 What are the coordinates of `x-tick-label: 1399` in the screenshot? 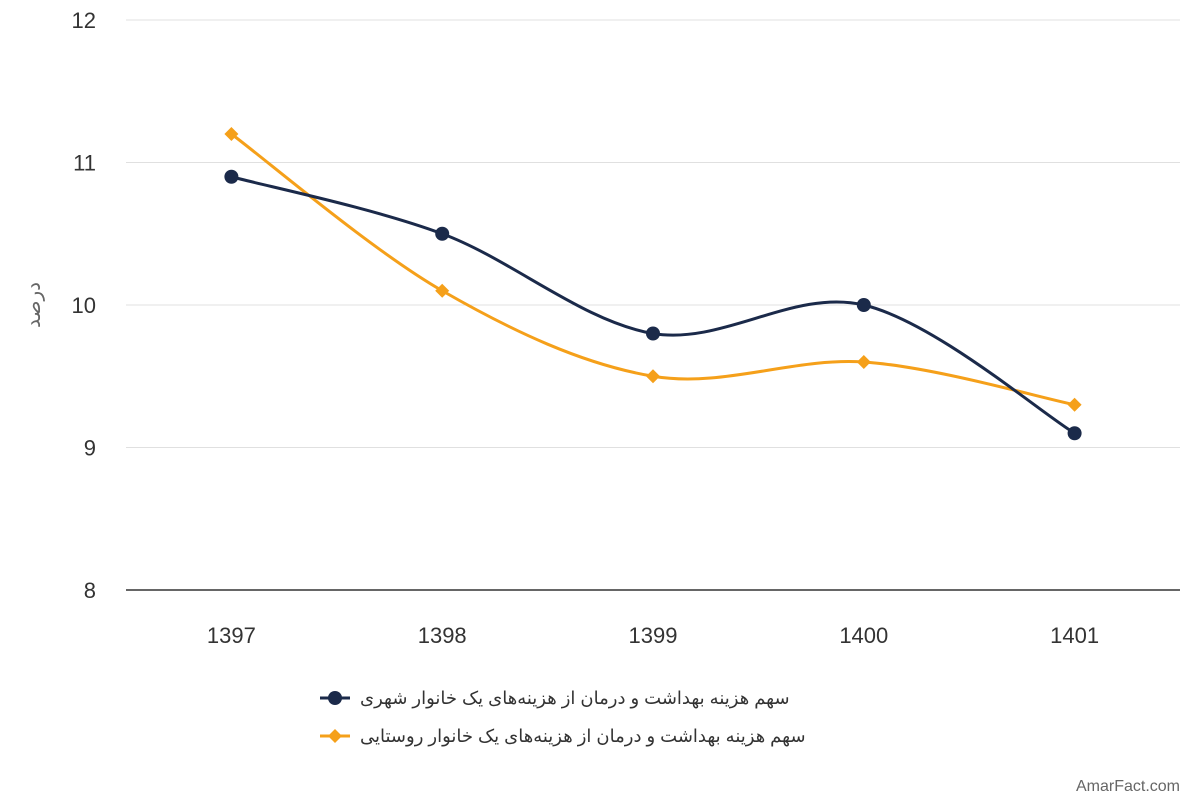 It's located at (653, 635).